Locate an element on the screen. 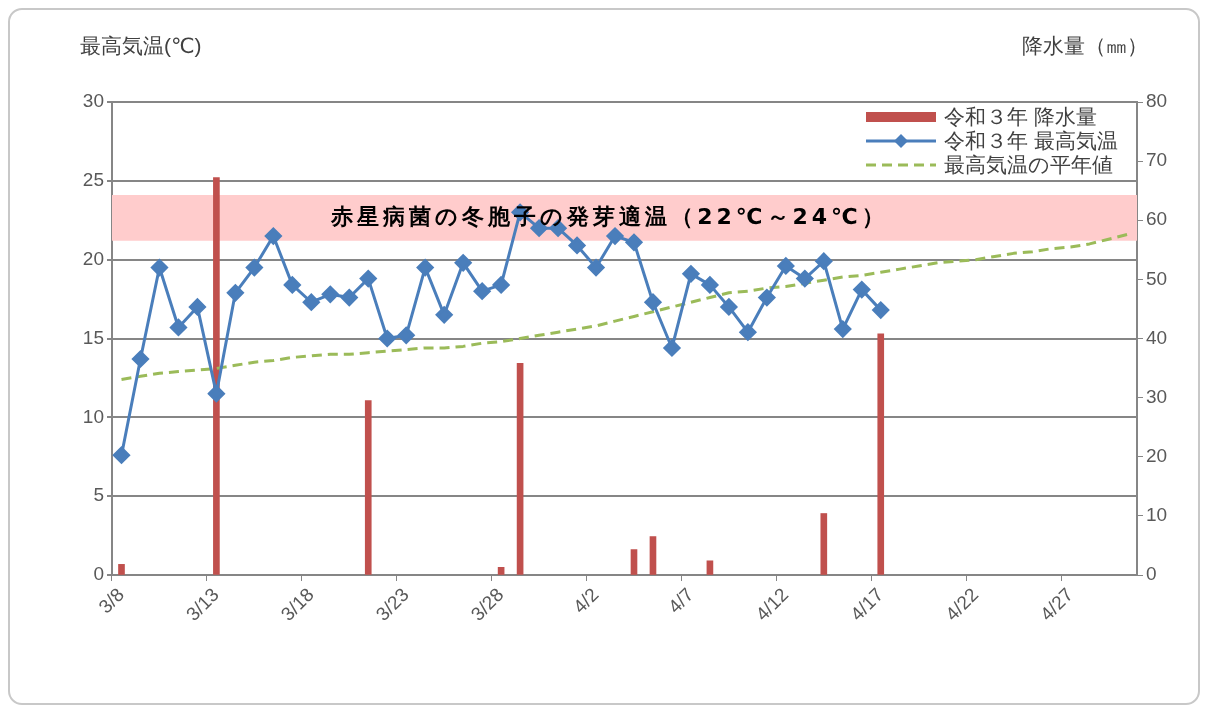 The image size is (1210, 713). legend-label: 令和３年 最高気温 is located at coordinates (1031, 141).